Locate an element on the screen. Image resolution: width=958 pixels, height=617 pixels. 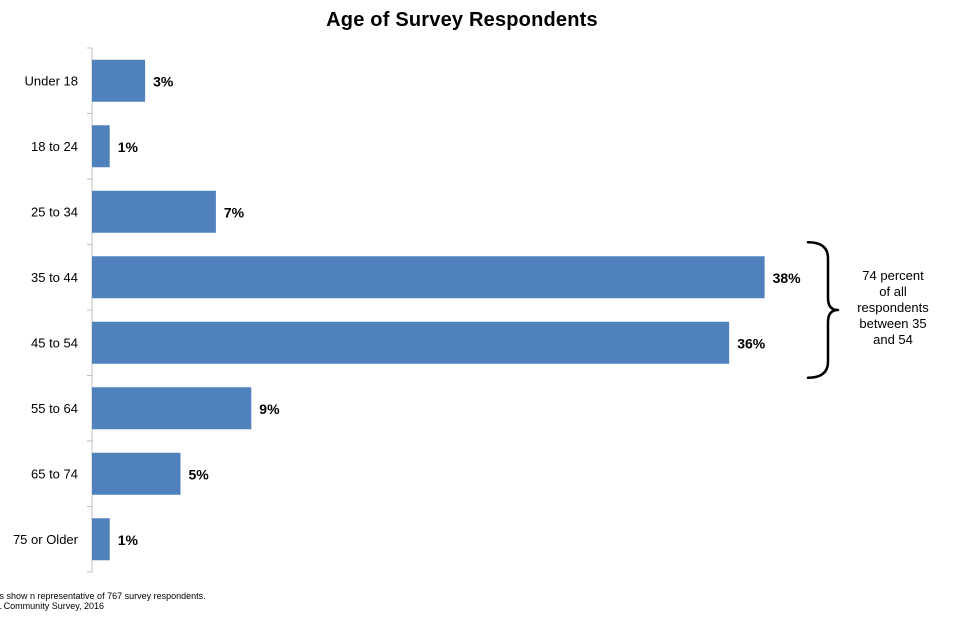
category-label: 45 to 54 is located at coordinates (54, 342).